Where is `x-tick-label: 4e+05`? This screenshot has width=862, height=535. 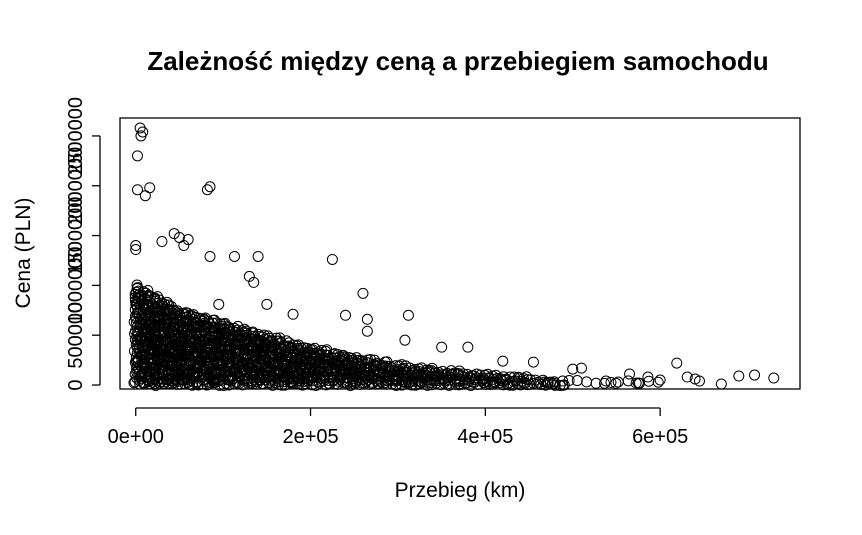 x-tick-label: 4e+05 is located at coordinates (485, 437).